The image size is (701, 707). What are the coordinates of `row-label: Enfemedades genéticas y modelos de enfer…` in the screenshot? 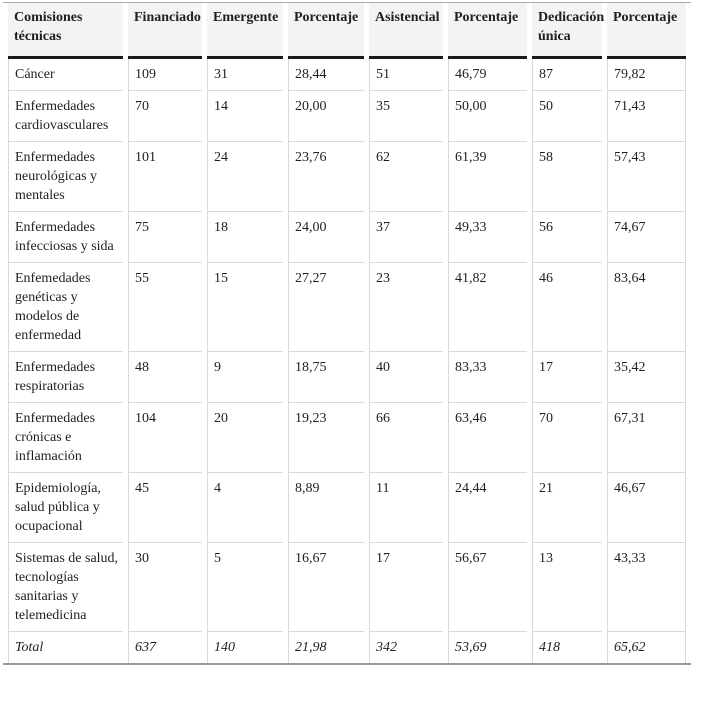 It's located at (65, 307).